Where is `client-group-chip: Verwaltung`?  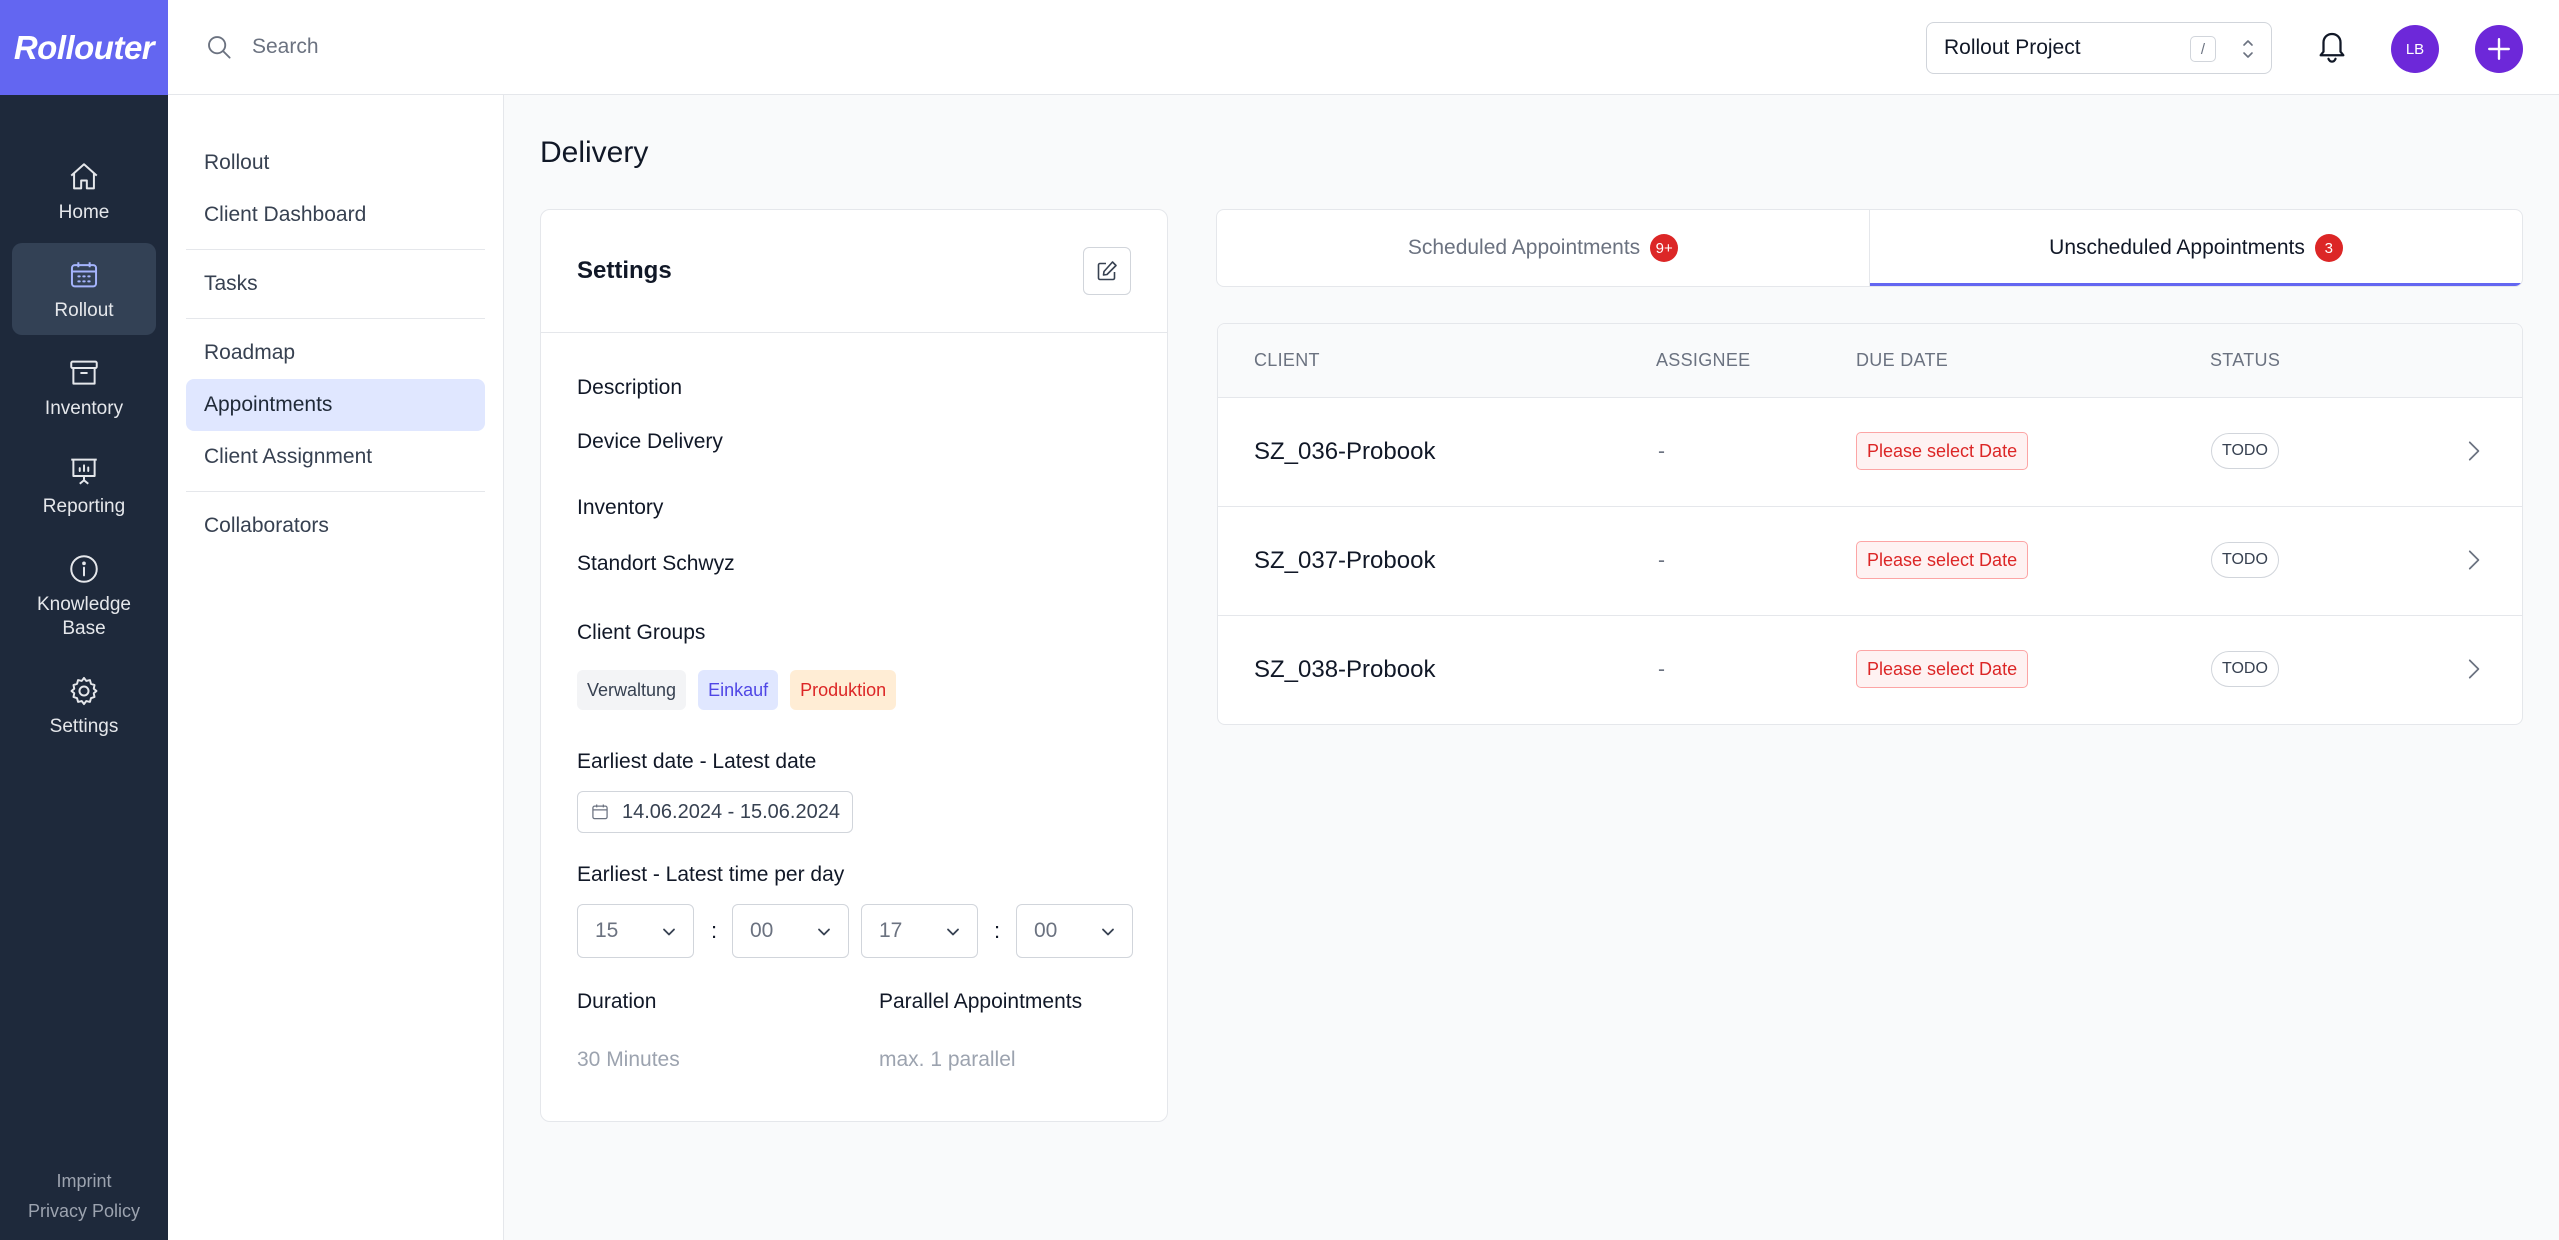 client-group-chip: Verwaltung is located at coordinates (632, 690).